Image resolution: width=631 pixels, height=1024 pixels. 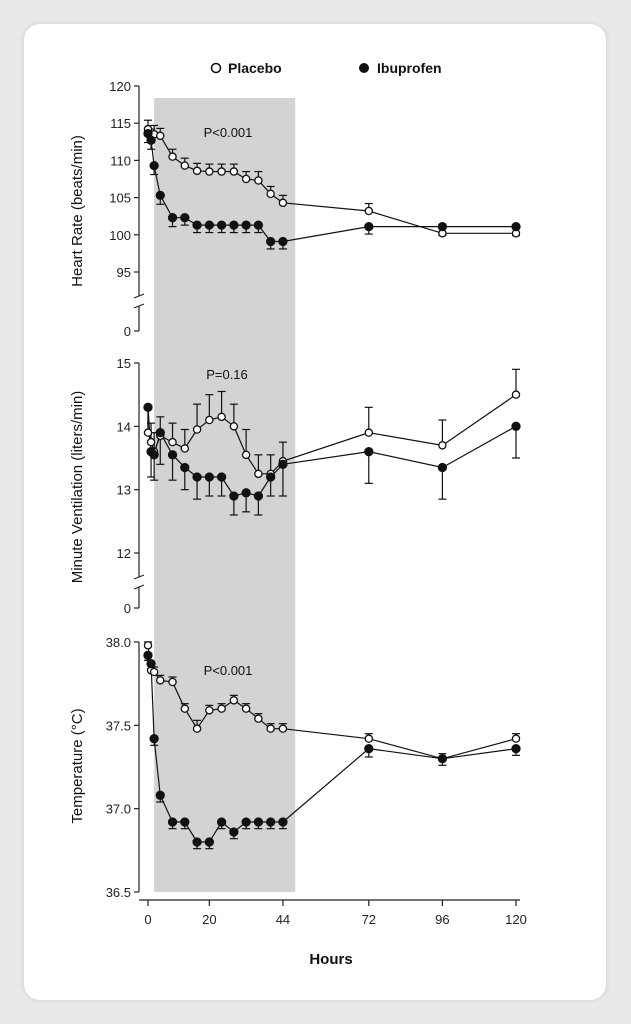 I want to click on y-axis-label-temperature: Temperature (°C), so click(x=77, y=765).